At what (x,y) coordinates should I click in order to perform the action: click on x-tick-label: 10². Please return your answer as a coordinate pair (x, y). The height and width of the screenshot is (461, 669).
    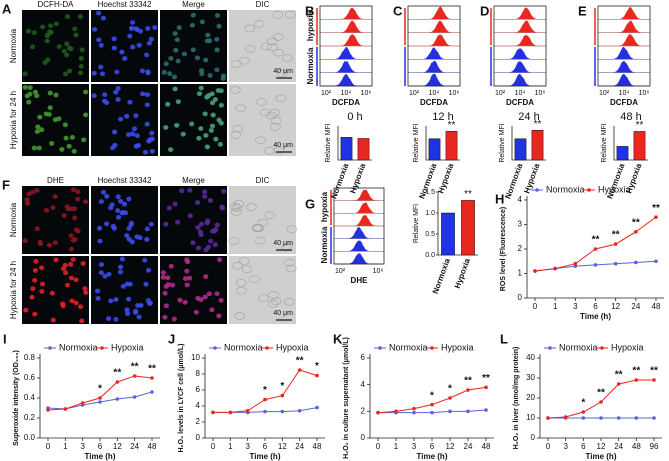
    Looking at the image, I should click on (340, 271).